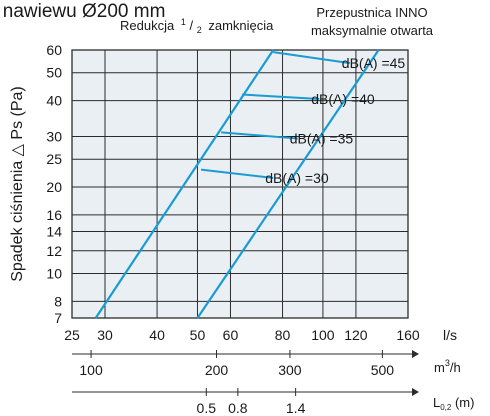 This screenshot has width=490, height=416. Describe the element at coordinates (343, 99) in the screenshot. I see `noise-label: dB(A) =40` at that location.